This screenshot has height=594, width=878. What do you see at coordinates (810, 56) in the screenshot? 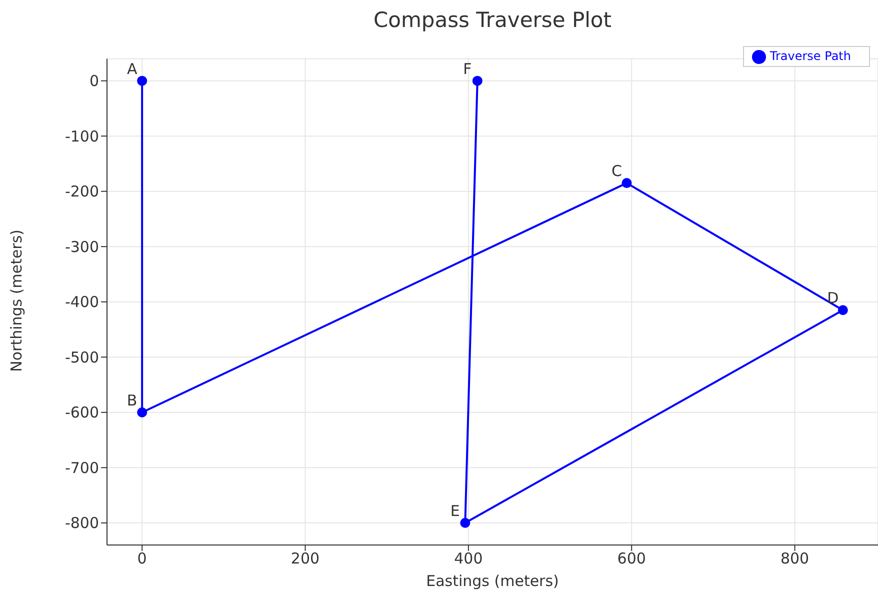
I see `legend-label: Traverse Path` at bounding box center [810, 56].